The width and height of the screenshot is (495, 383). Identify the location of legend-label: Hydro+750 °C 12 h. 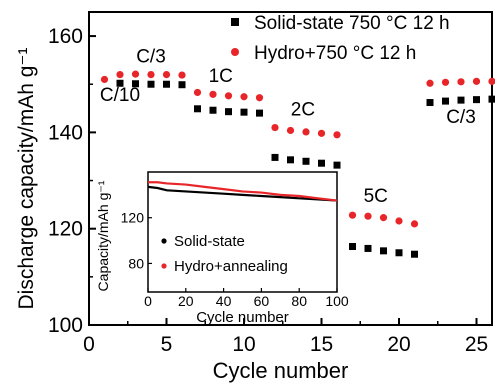
(335, 53).